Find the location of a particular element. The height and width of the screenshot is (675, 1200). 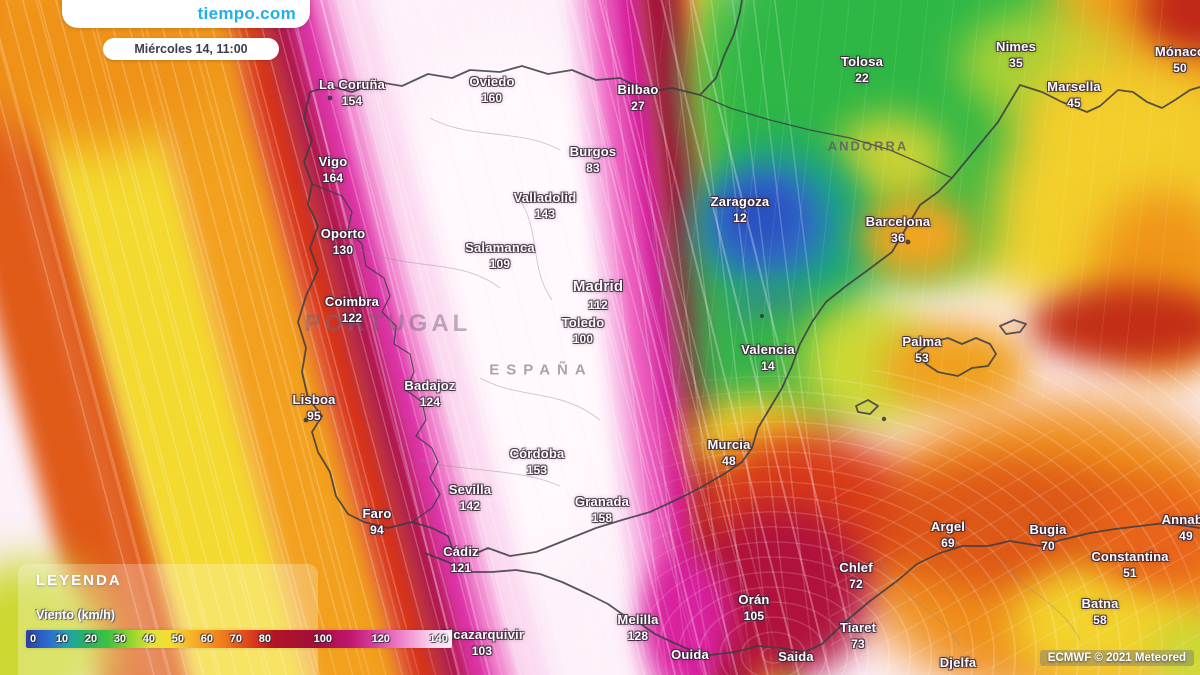

city-label: Murcia 48 is located at coordinates (728, 453).